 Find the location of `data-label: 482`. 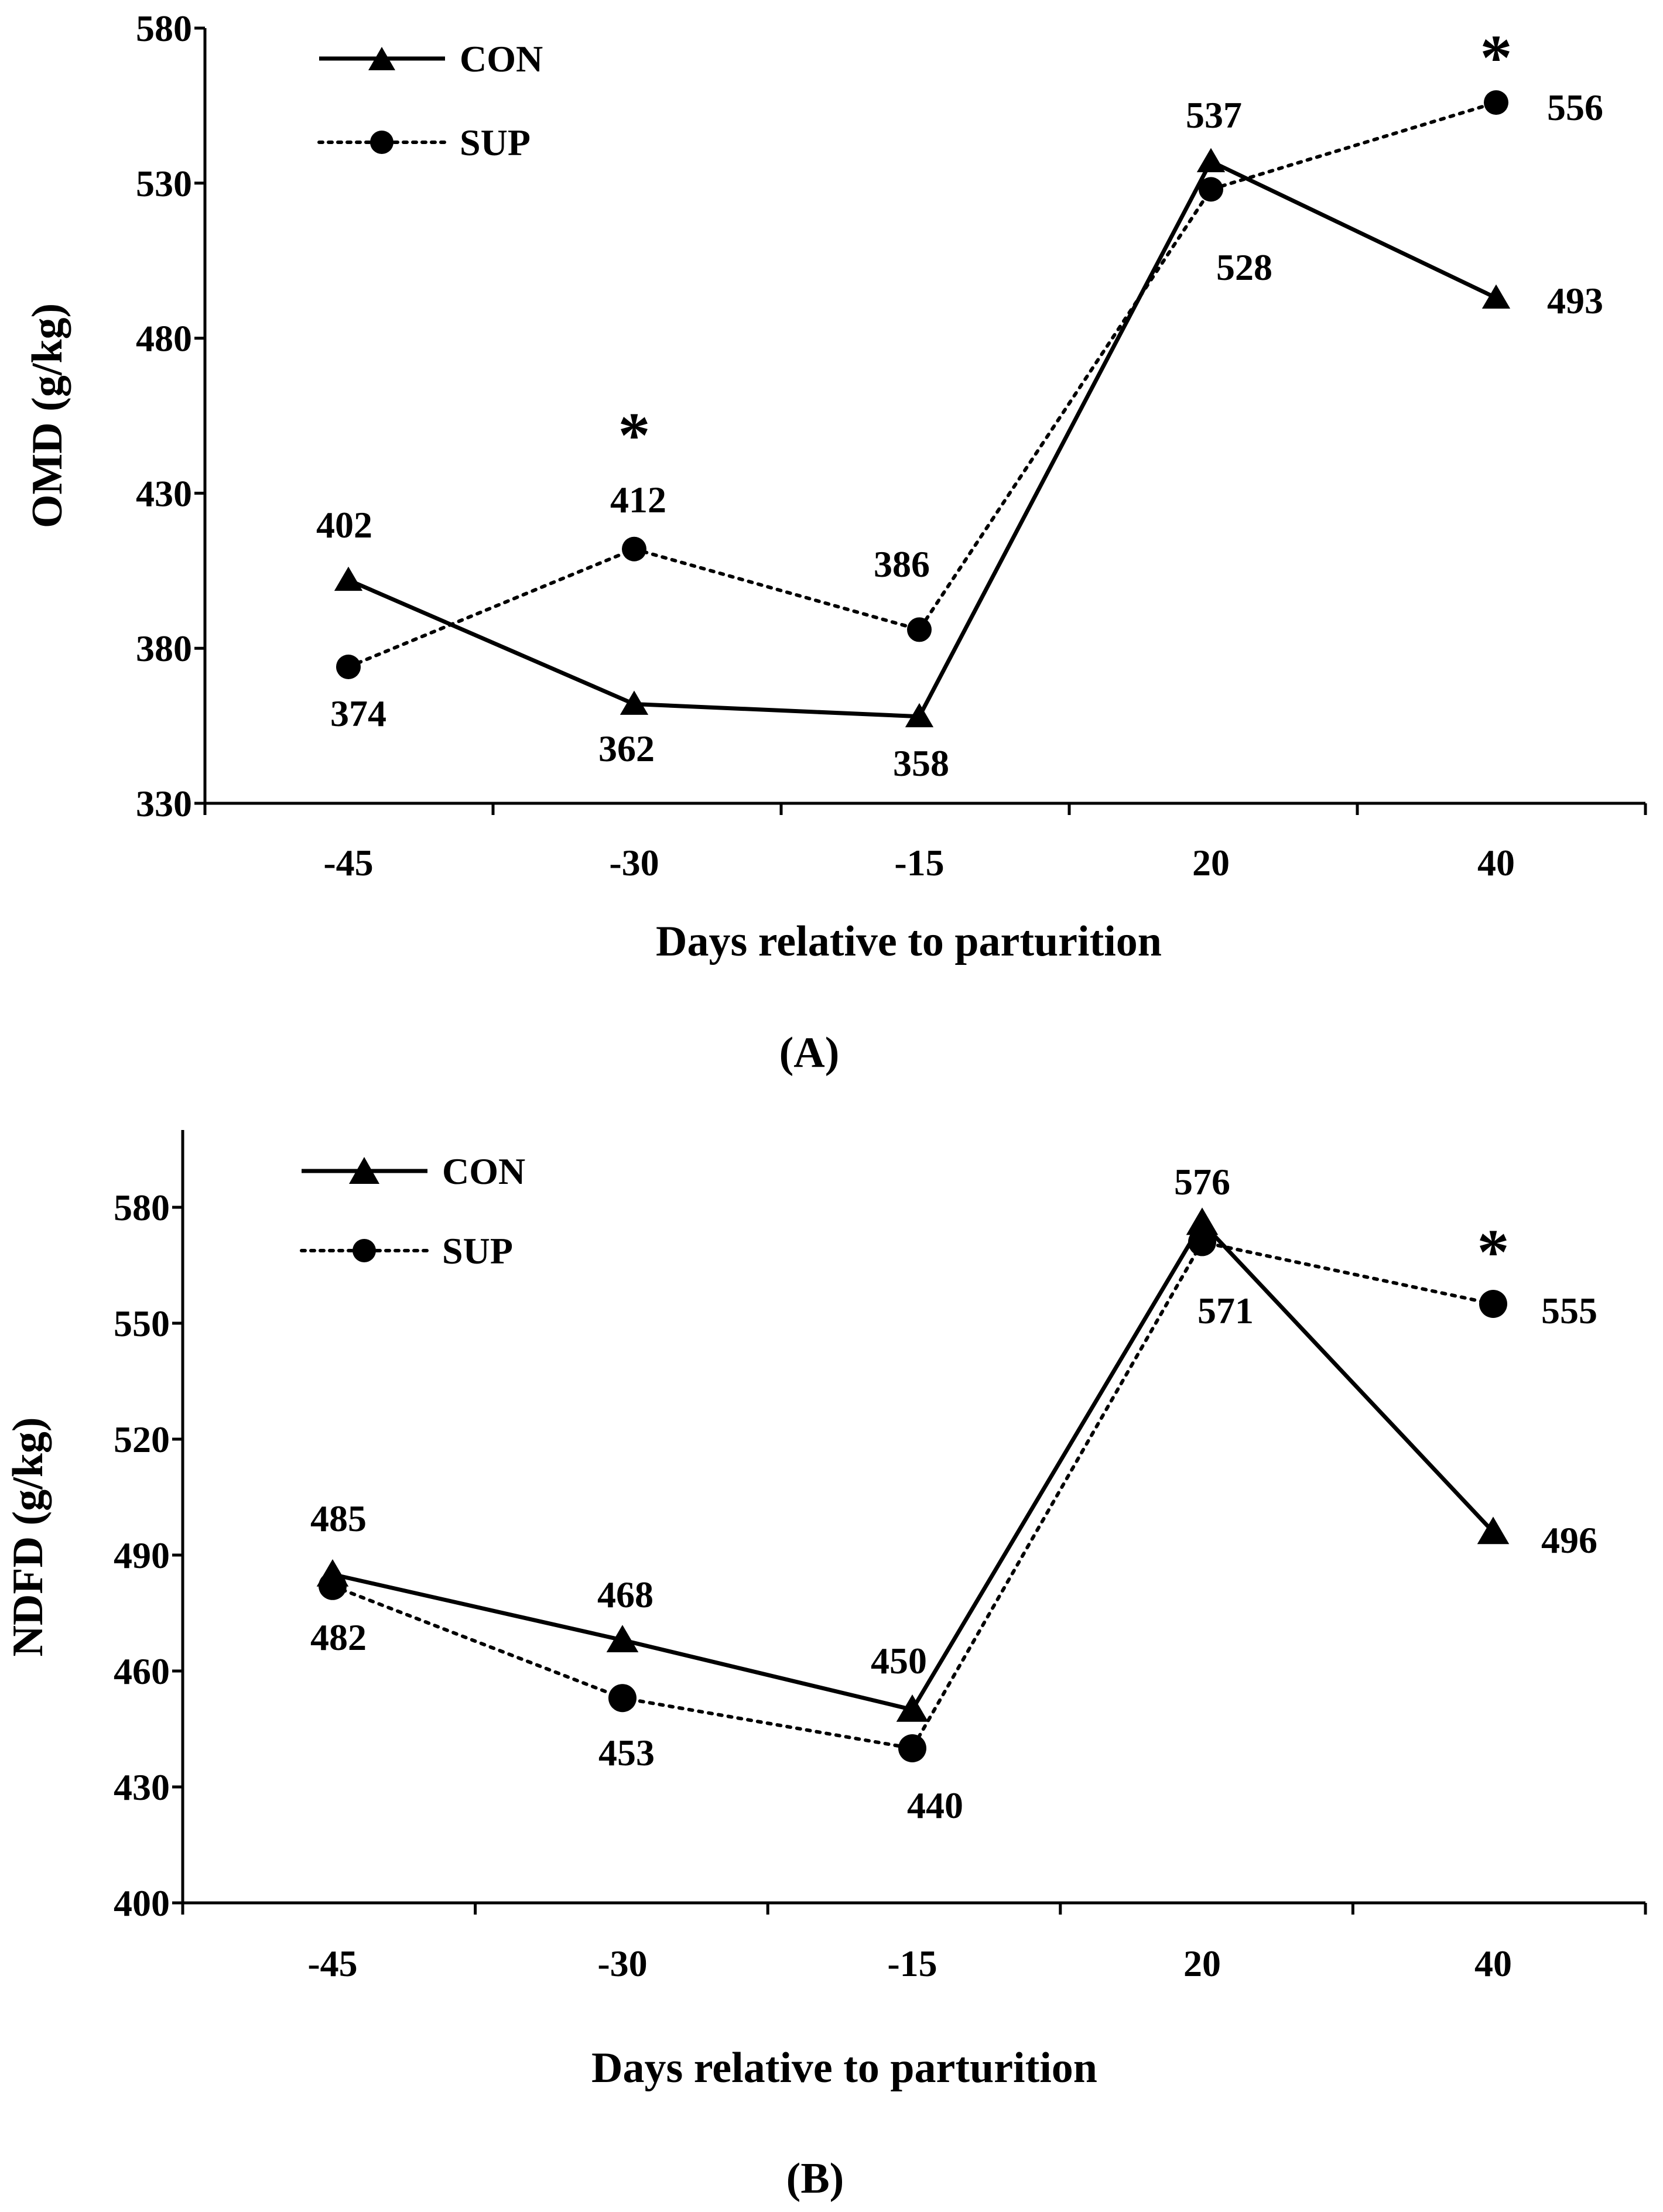

data-label: 482 is located at coordinates (338, 1637).